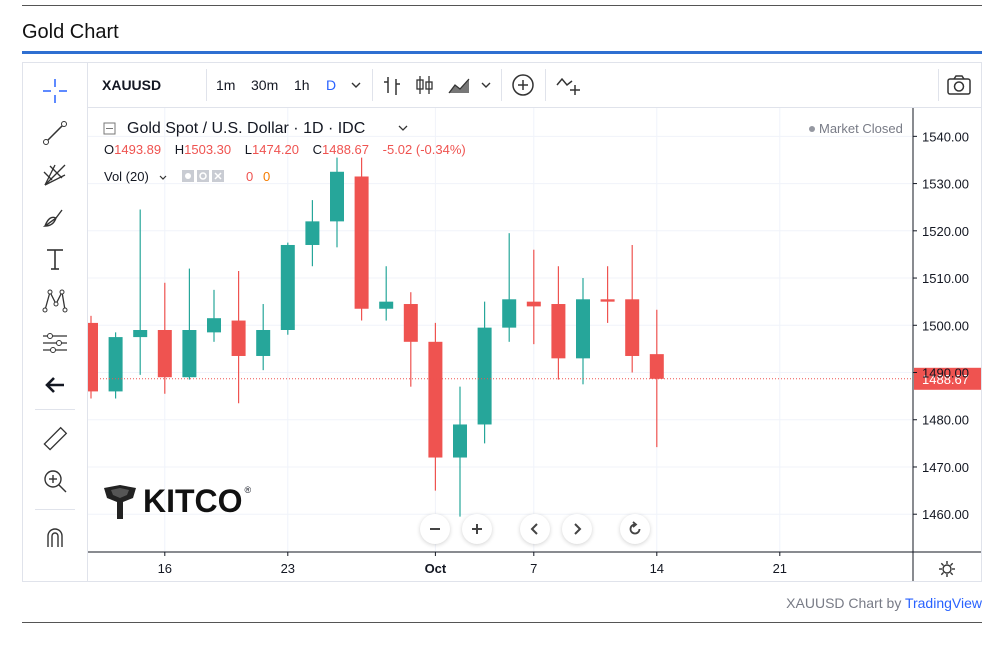 The width and height of the screenshot is (1000, 645). What do you see at coordinates (177, 501) in the screenshot?
I see `kitco-logo: KITCO ®` at bounding box center [177, 501].